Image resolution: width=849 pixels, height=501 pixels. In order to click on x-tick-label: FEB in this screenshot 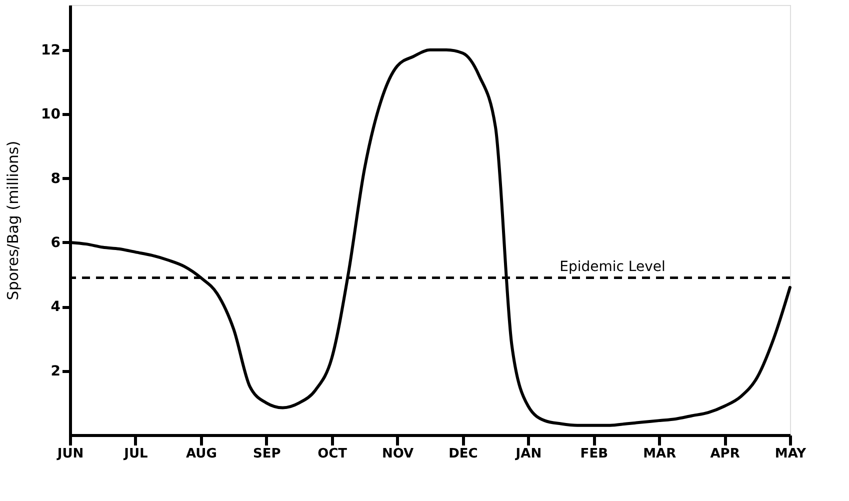, I will do `click(594, 454)`.